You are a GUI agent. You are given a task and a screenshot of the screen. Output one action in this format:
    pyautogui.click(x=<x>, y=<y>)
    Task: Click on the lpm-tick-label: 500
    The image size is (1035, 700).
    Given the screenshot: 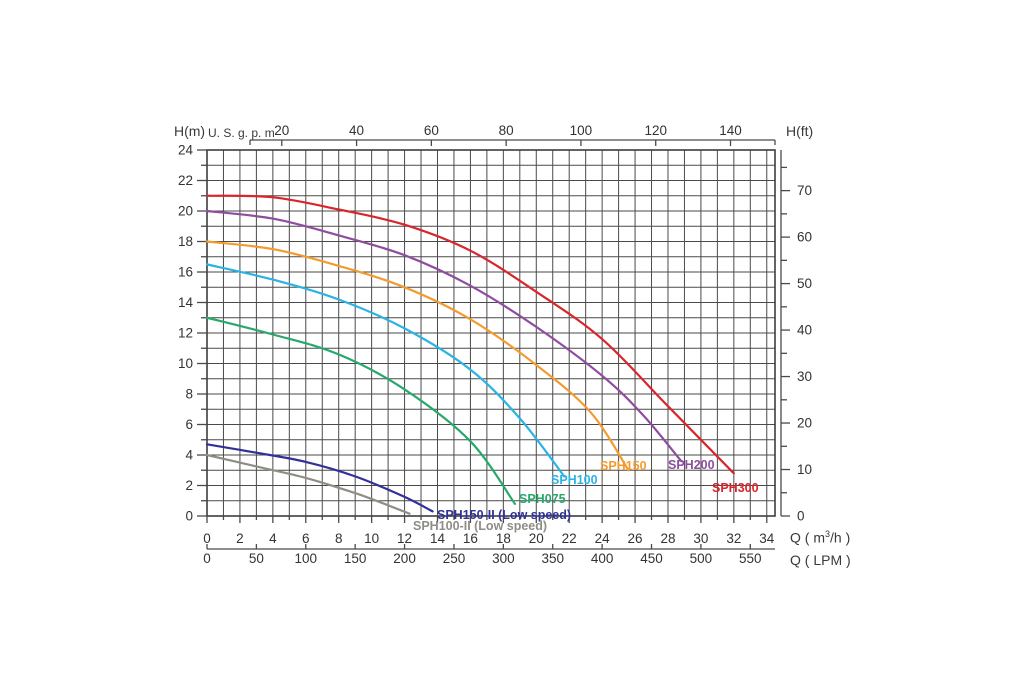 What is the action you would take?
    pyautogui.click(x=701, y=558)
    